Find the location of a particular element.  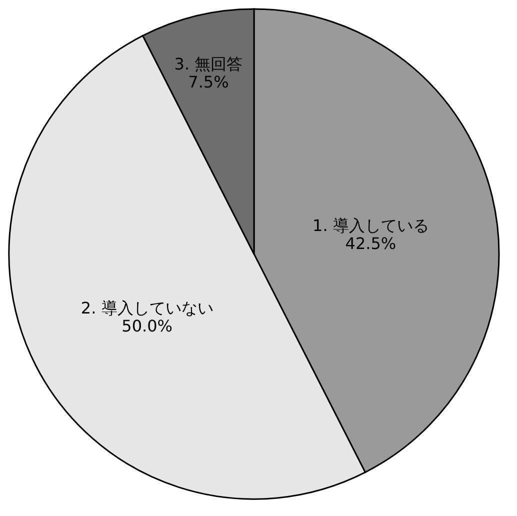

data-label: 7.5% is located at coordinates (208, 82).